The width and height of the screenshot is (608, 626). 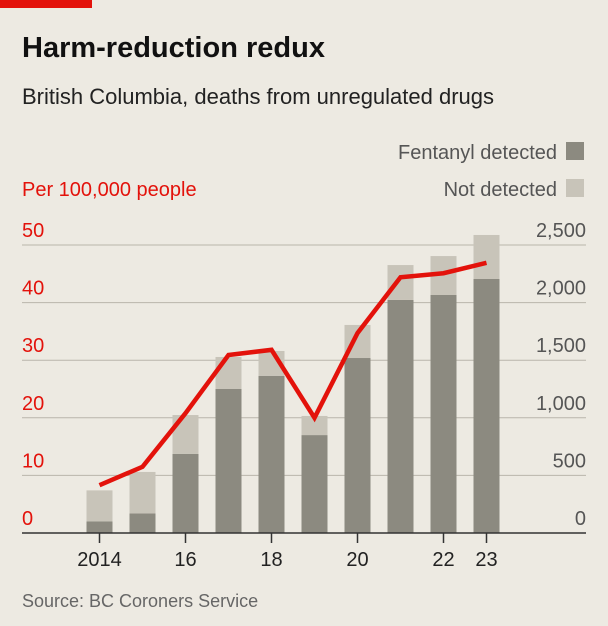 What do you see at coordinates (561, 404) in the screenshot?
I see `y2-tick-label: 1,000` at bounding box center [561, 404].